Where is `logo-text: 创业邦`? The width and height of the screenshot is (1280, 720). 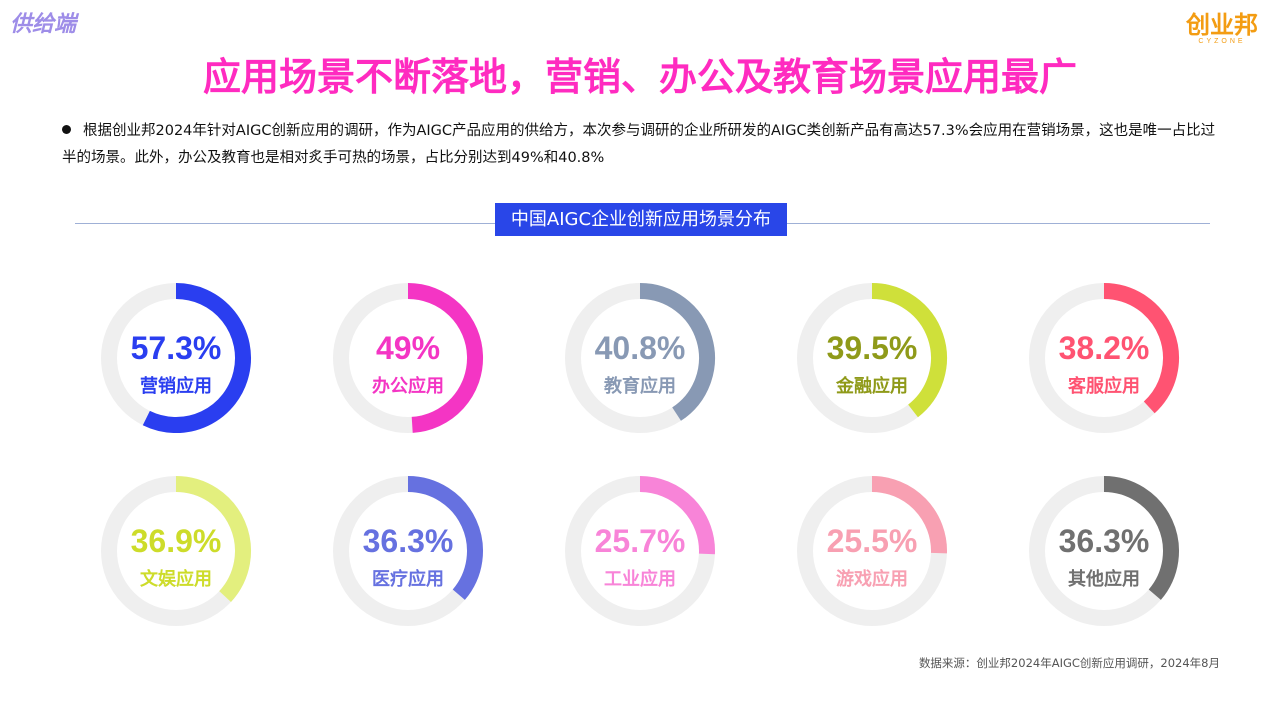 logo-text: 创业邦 is located at coordinates (1222, 25).